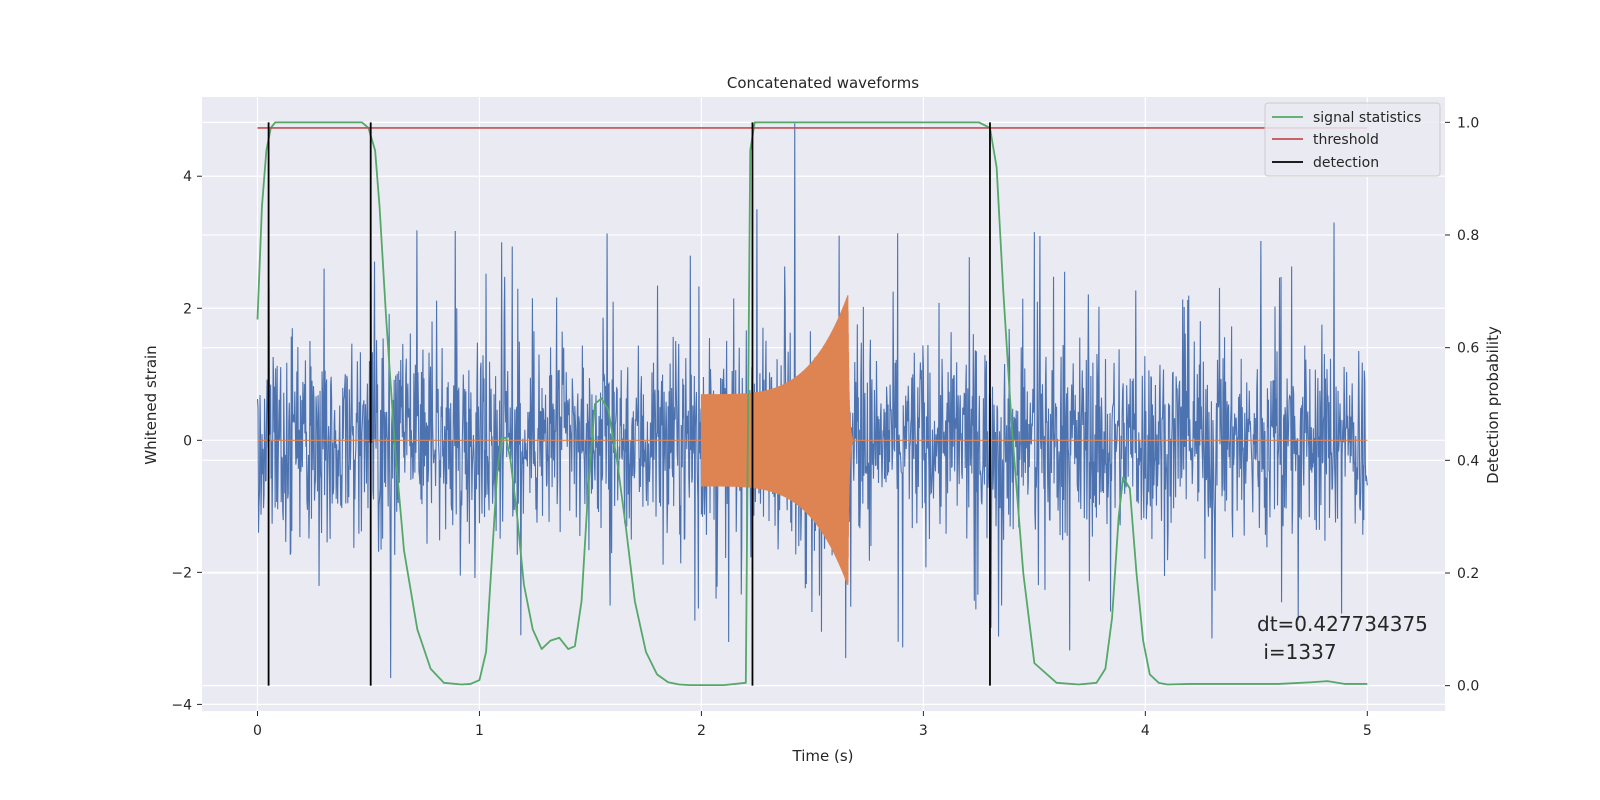 The image size is (1600, 800). What do you see at coordinates (1297, 652) in the screenshot?
I see `annotation-i: i=1337` at bounding box center [1297, 652].